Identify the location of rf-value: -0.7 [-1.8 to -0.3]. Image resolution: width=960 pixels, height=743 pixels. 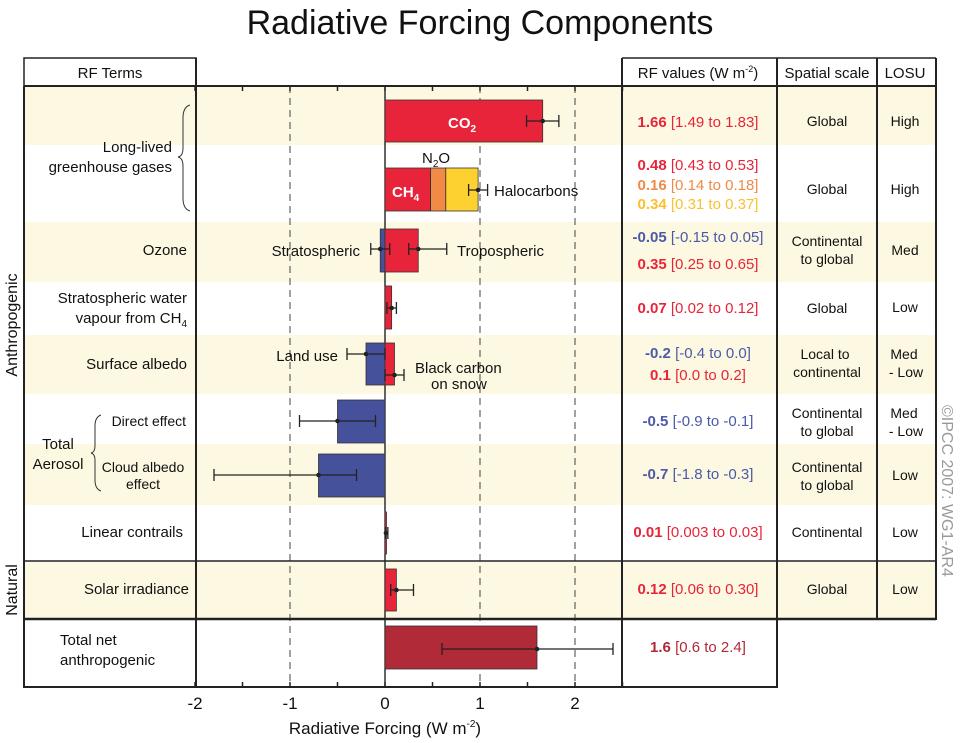
(698, 474).